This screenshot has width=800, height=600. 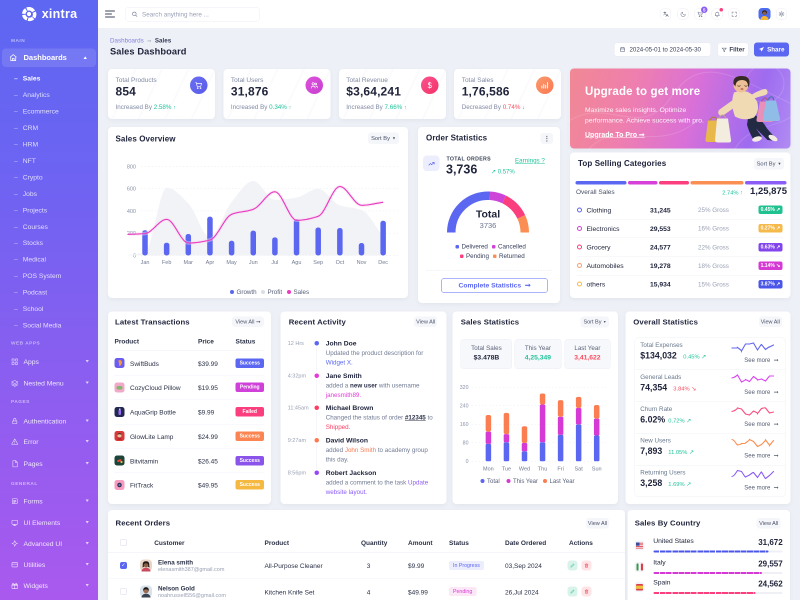 I want to click on svg-text: Mon, so click(x=488, y=470).